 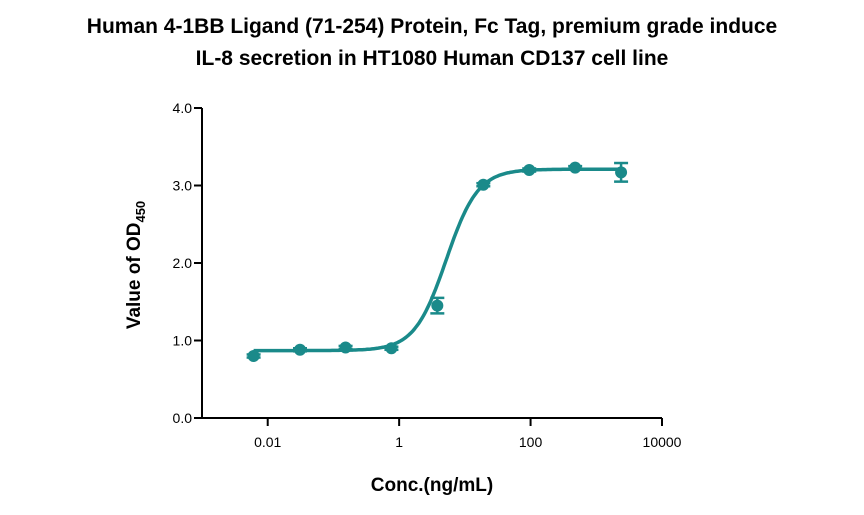 What do you see at coordinates (183, 108) in the screenshot?
I see `y-tick-label: 4.0` at bounding box center [183, 108].